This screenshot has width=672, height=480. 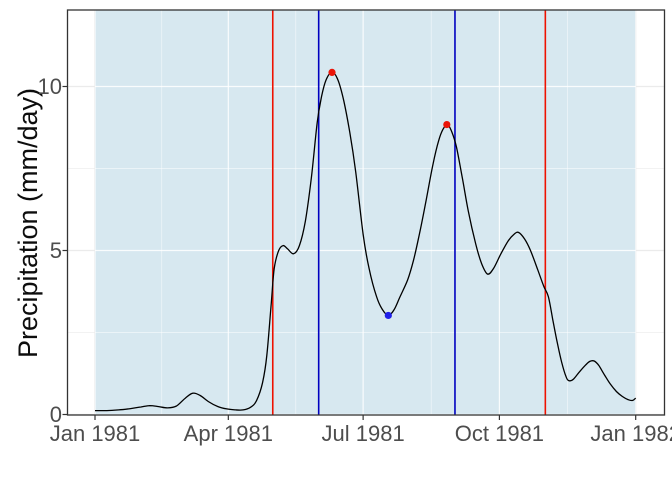 I want to click on x-tick-label-jan-1982: Jan 1982, so click(x=631, y=433).